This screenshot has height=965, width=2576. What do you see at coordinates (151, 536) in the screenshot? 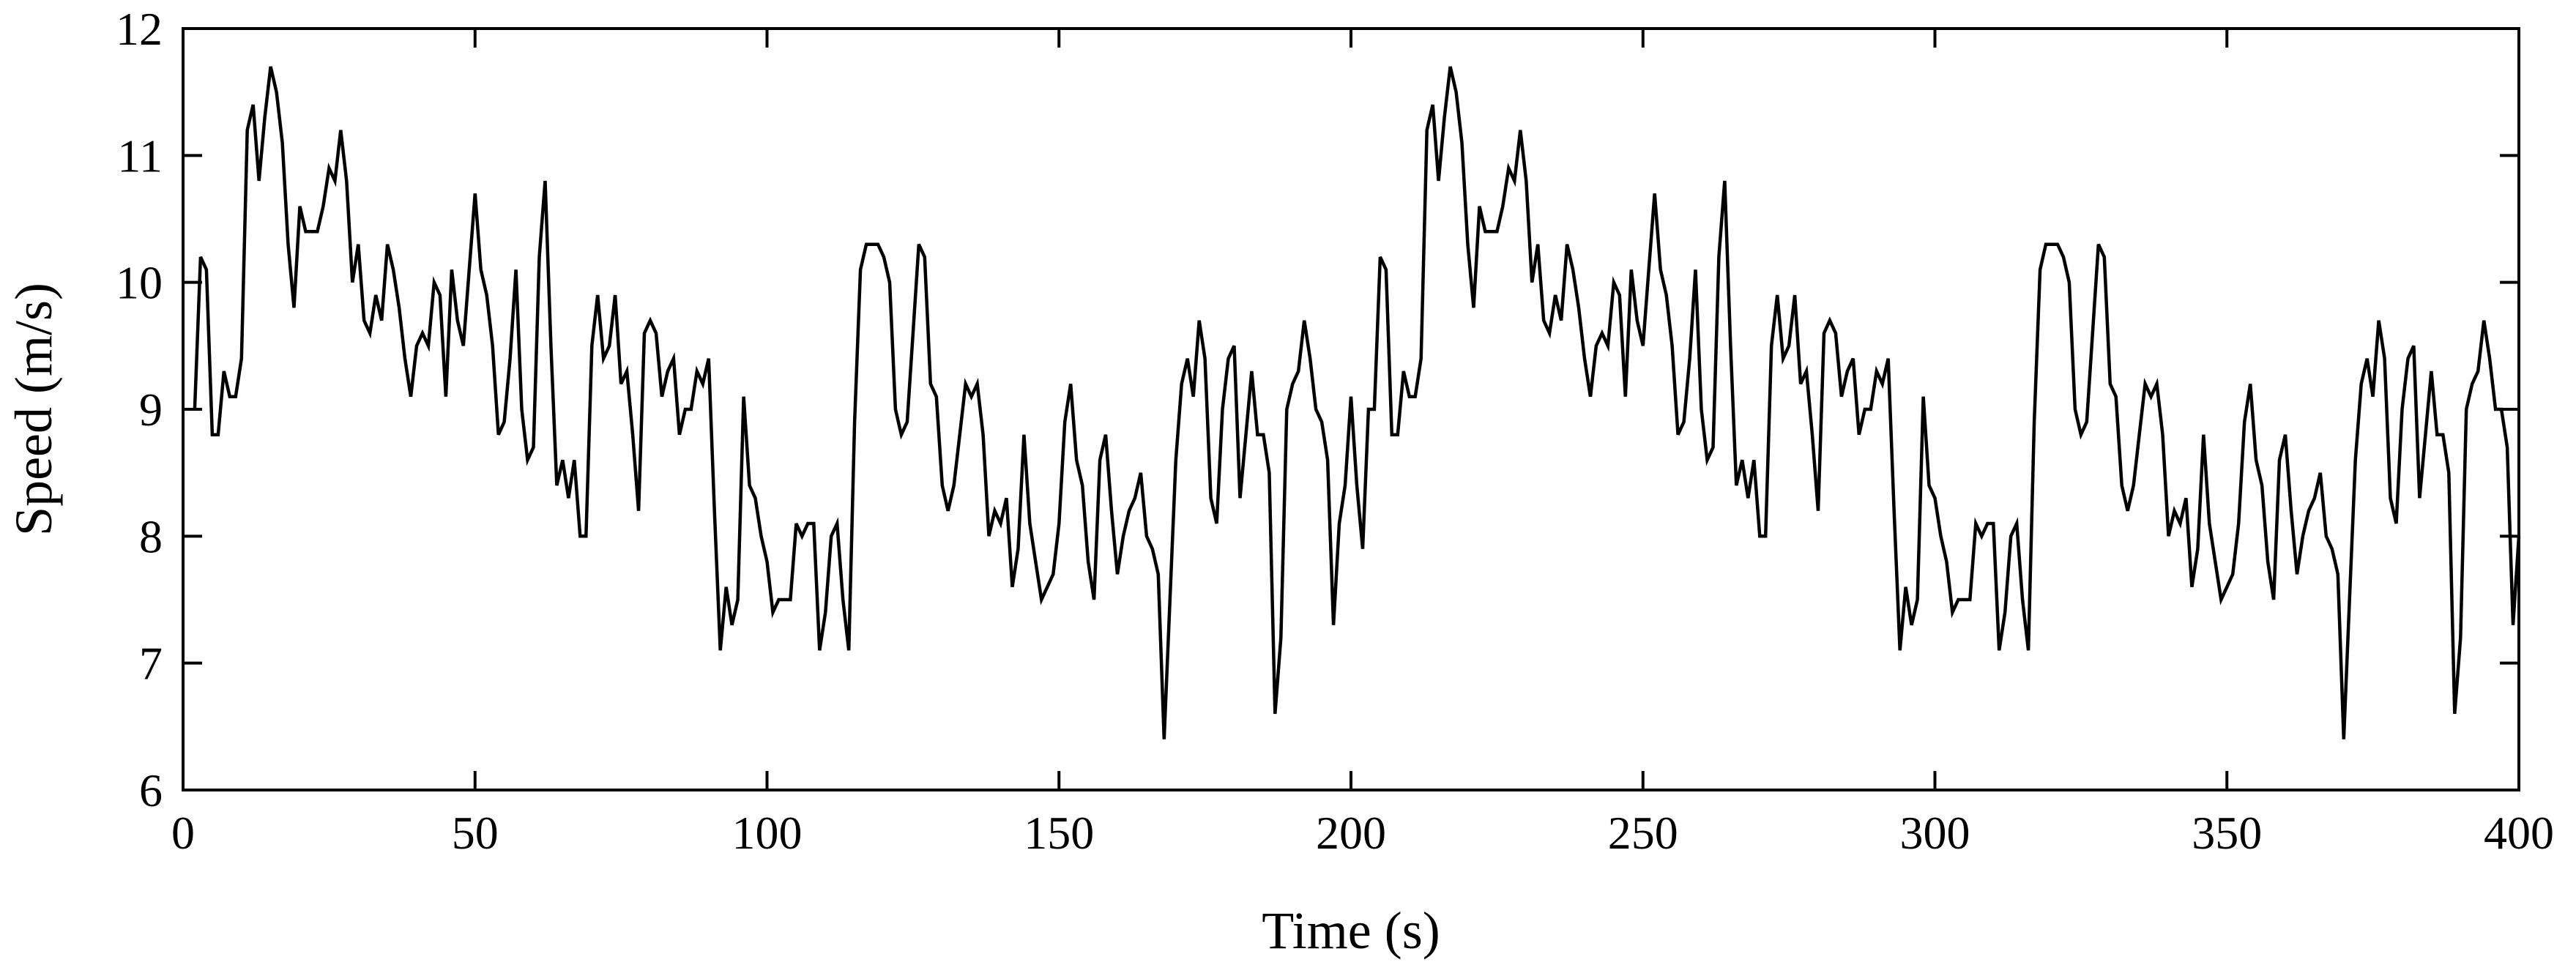
I see `y-tick-label: 8` at bounding box center [151, 536].